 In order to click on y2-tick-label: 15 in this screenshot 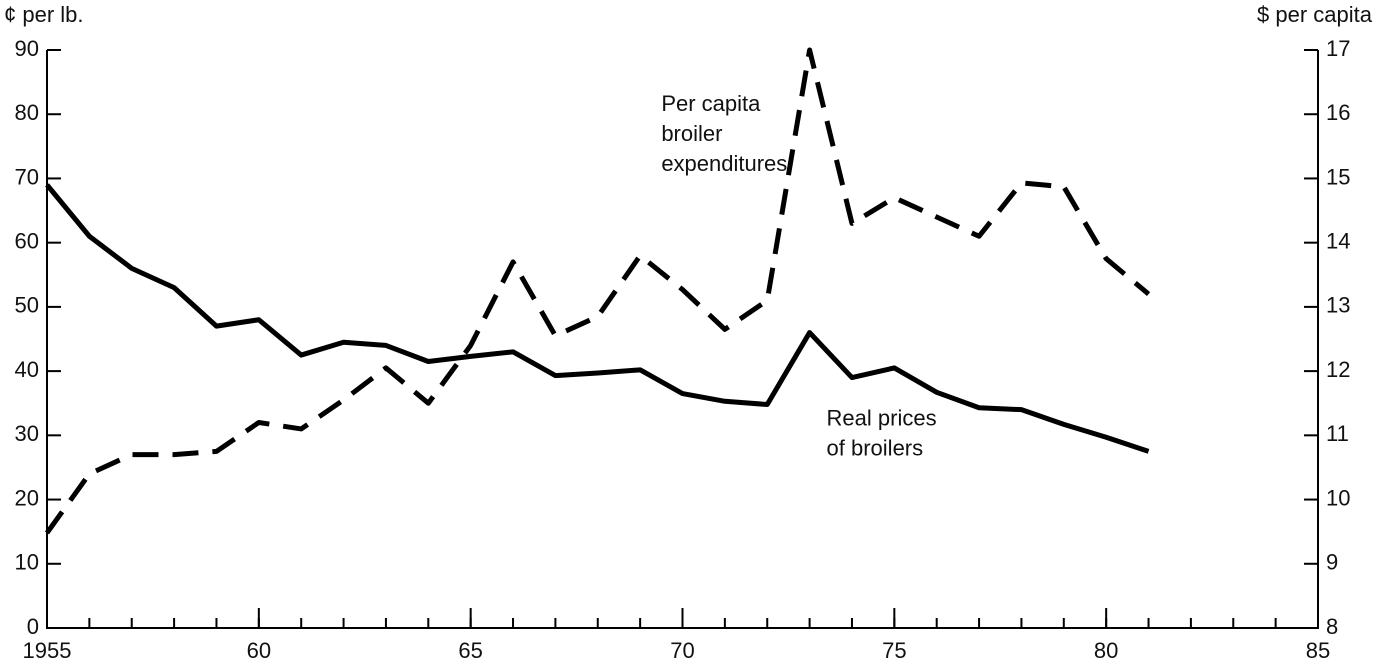, I will do `click(1338, 176)`.